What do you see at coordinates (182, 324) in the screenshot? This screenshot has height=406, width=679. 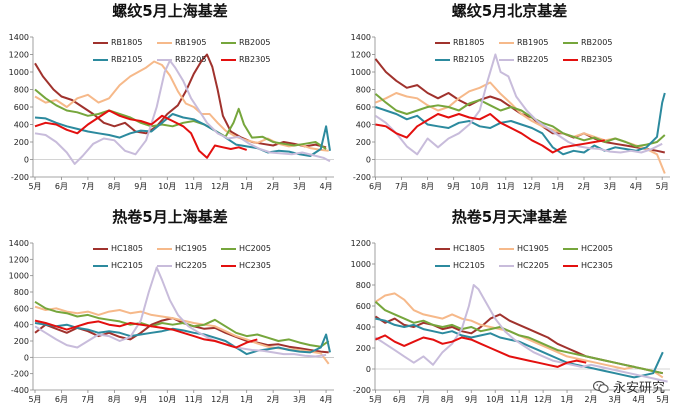 I see `series-line-hc2005` at bounding box center [182, 324].